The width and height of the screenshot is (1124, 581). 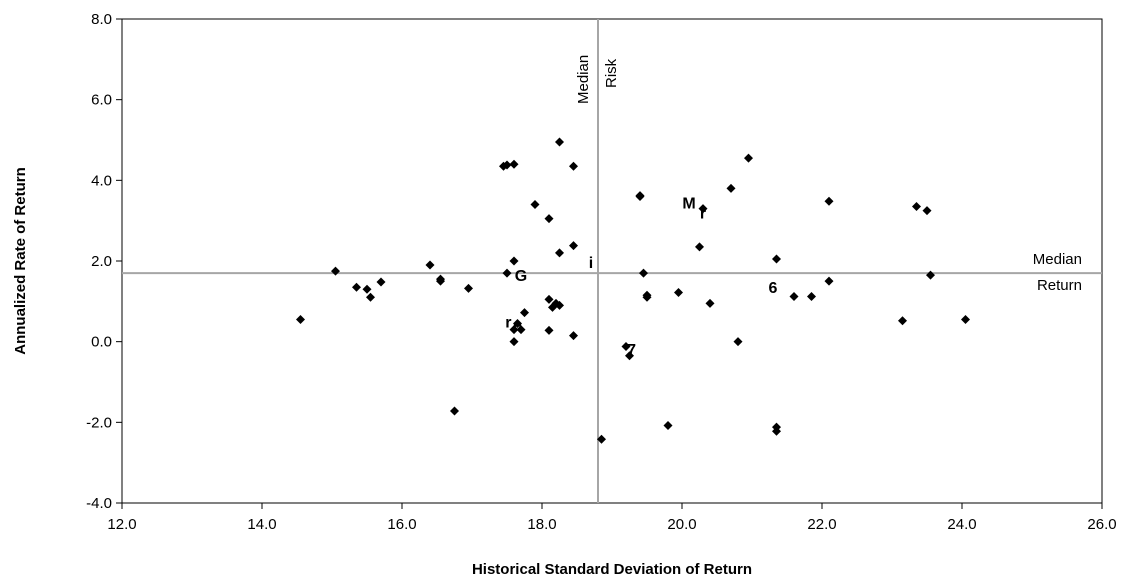 I want to click on y-axis-ticks: -4.0 -2.0 0.0 2.0 4.0 6.0 8.0, so click(x=104, y=261).